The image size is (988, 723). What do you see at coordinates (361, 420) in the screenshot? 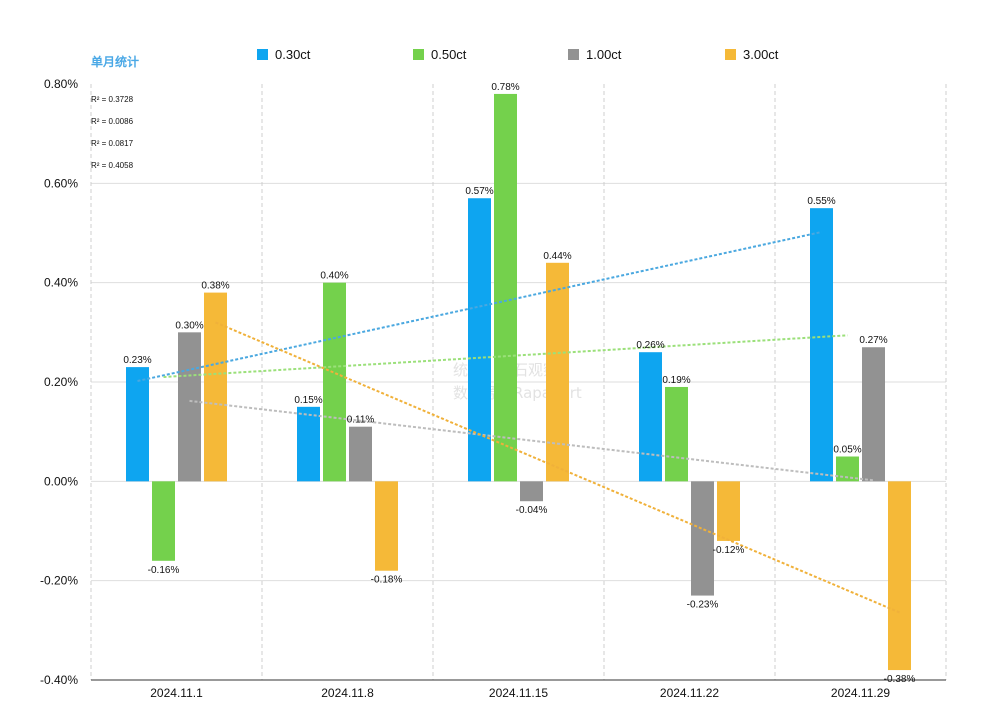
I see `data-label: 0.11%` at bounding box center [361, 420].